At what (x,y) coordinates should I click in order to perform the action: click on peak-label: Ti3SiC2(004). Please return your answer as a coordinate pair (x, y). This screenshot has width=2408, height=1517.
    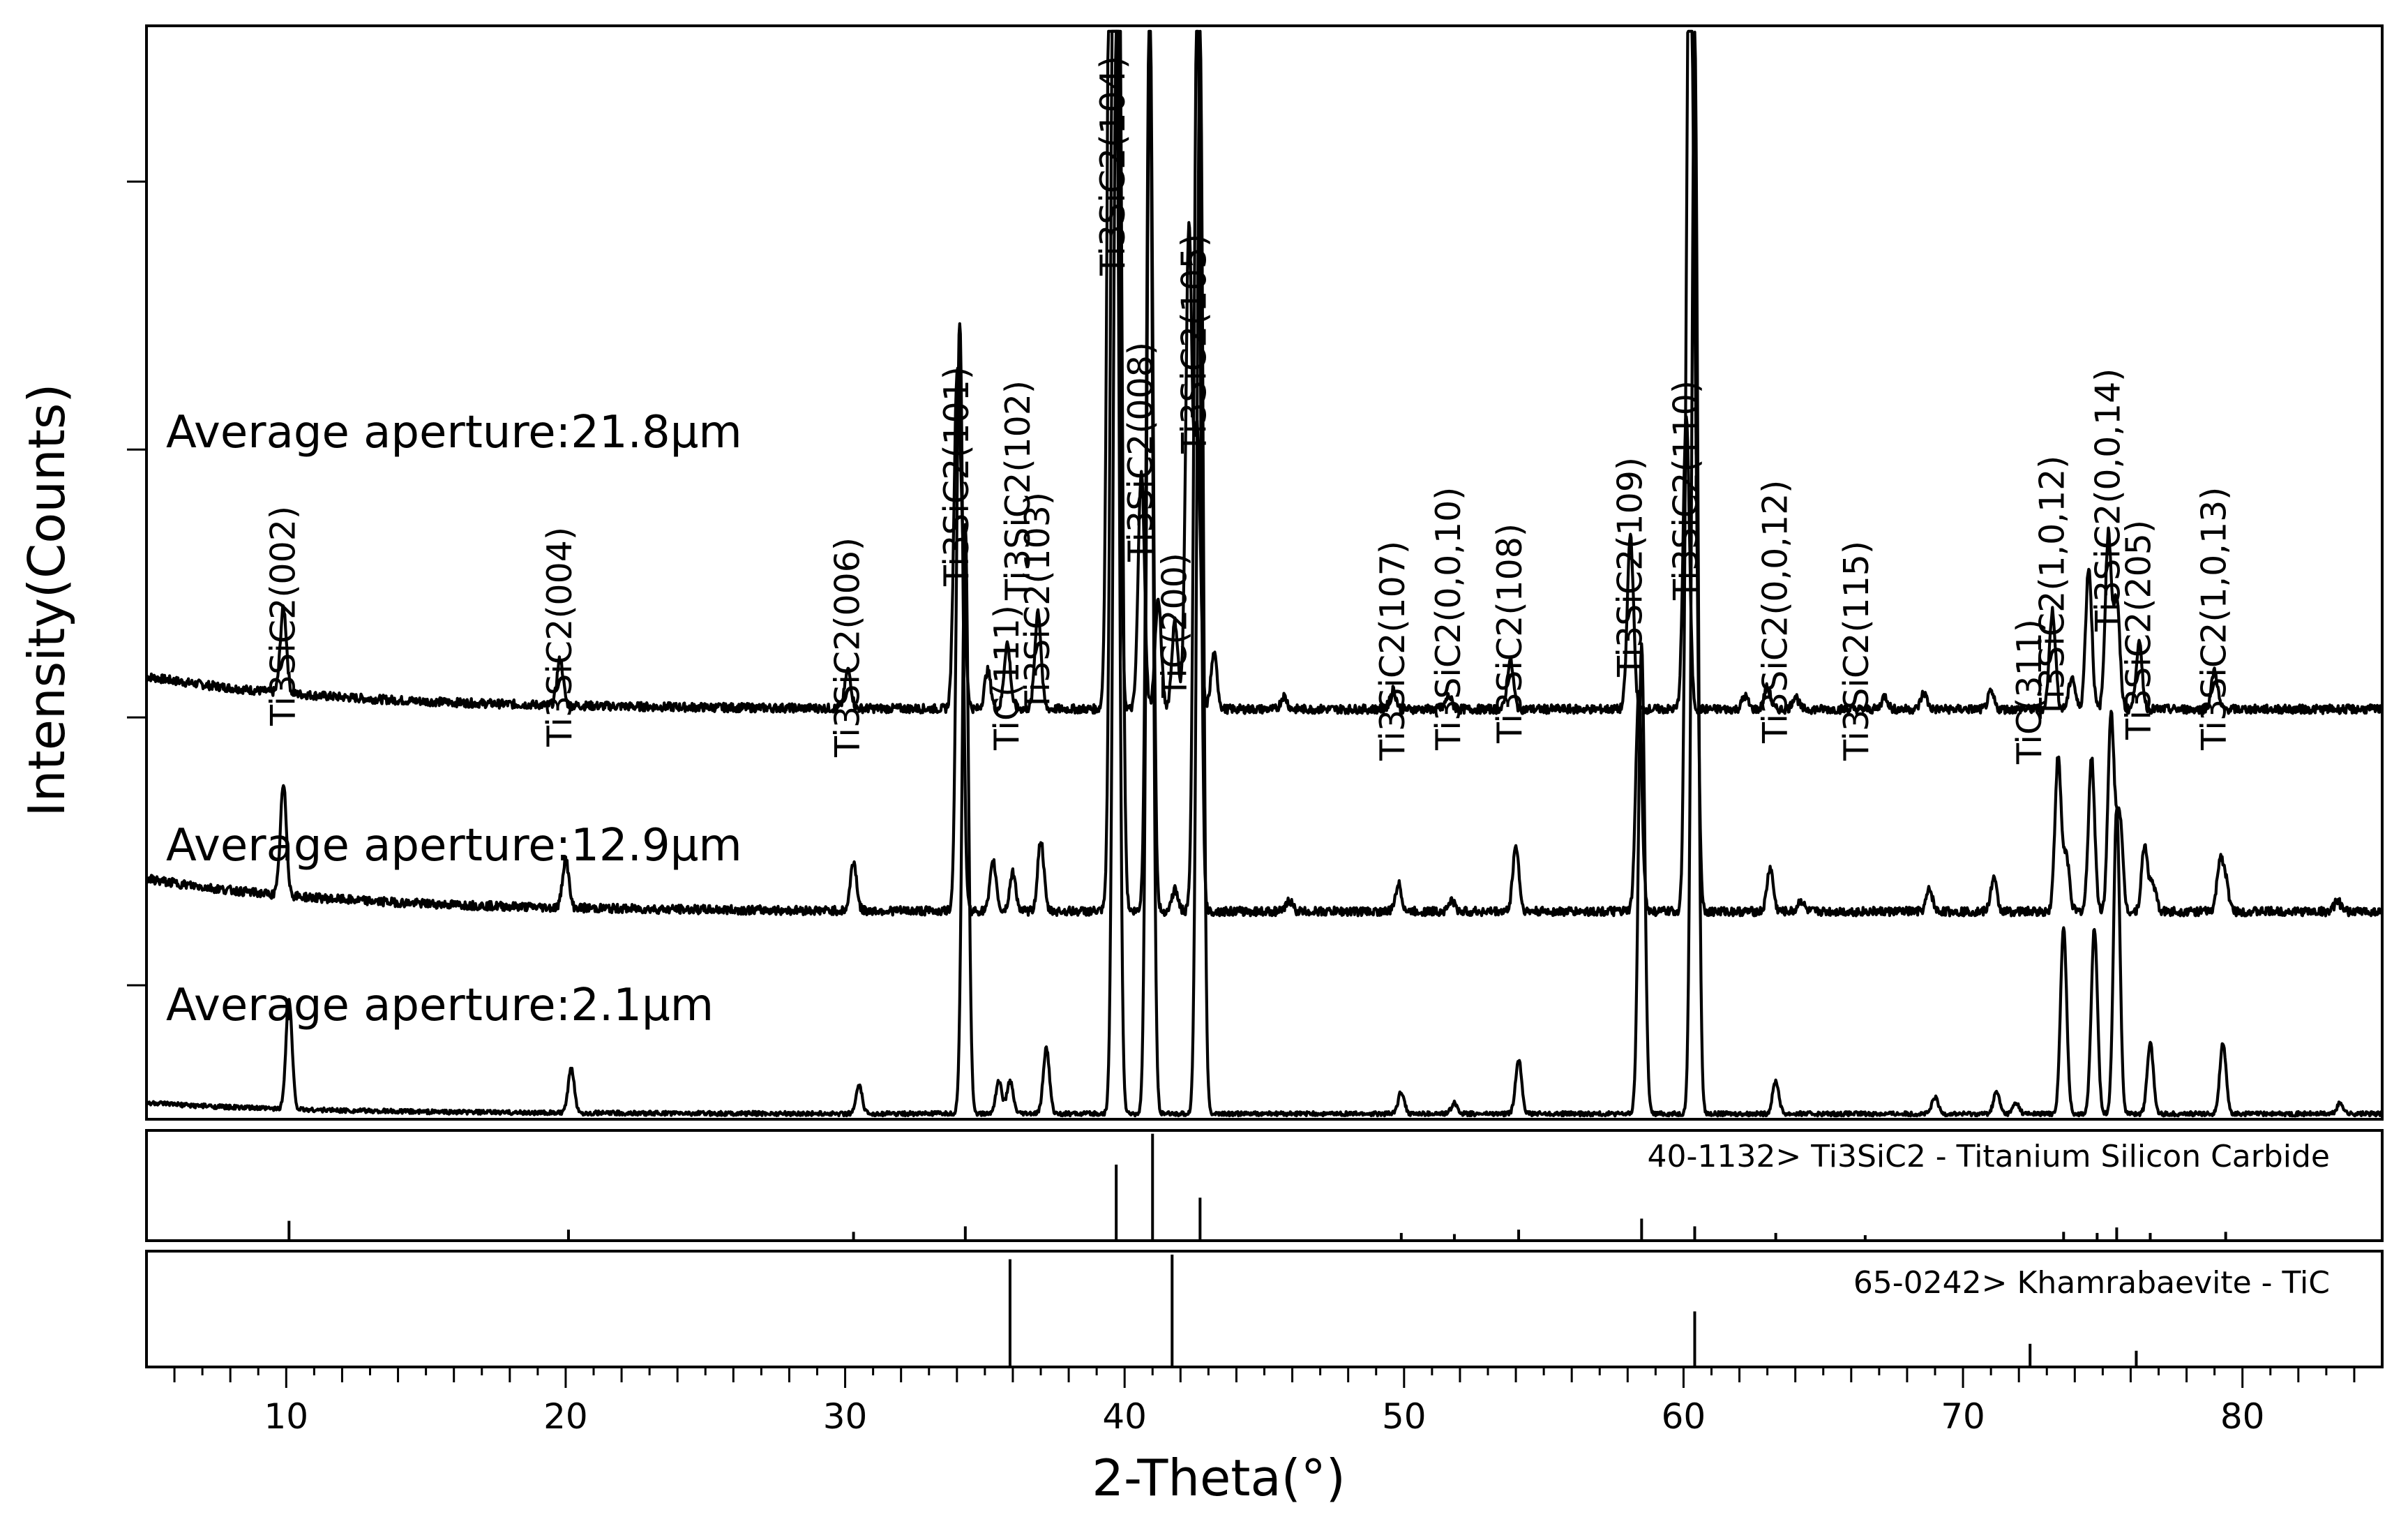
    Looking at the image, I should click on (560, 637).